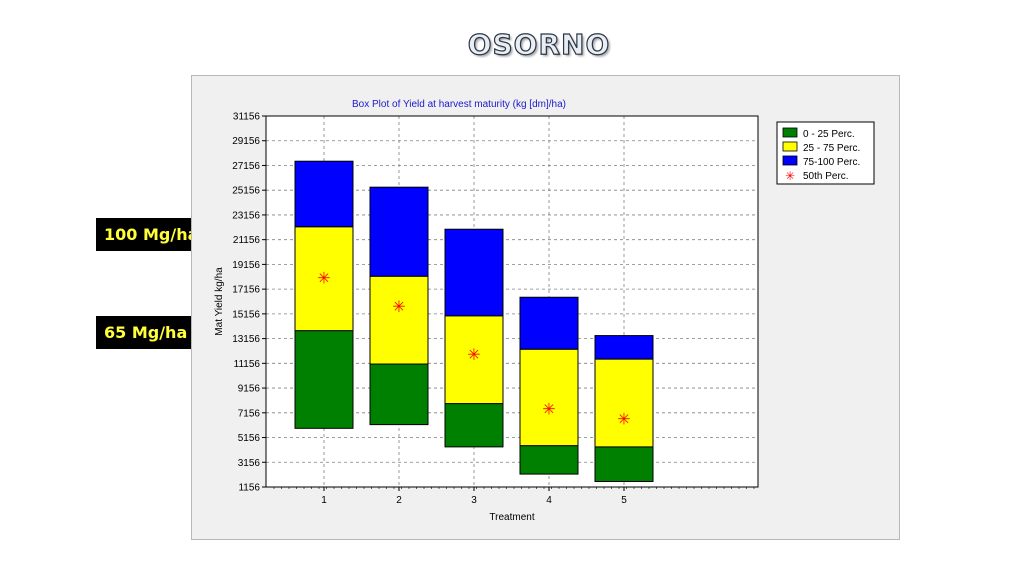  I want to click on box-treatment-5: ✳, so click(624, 409).